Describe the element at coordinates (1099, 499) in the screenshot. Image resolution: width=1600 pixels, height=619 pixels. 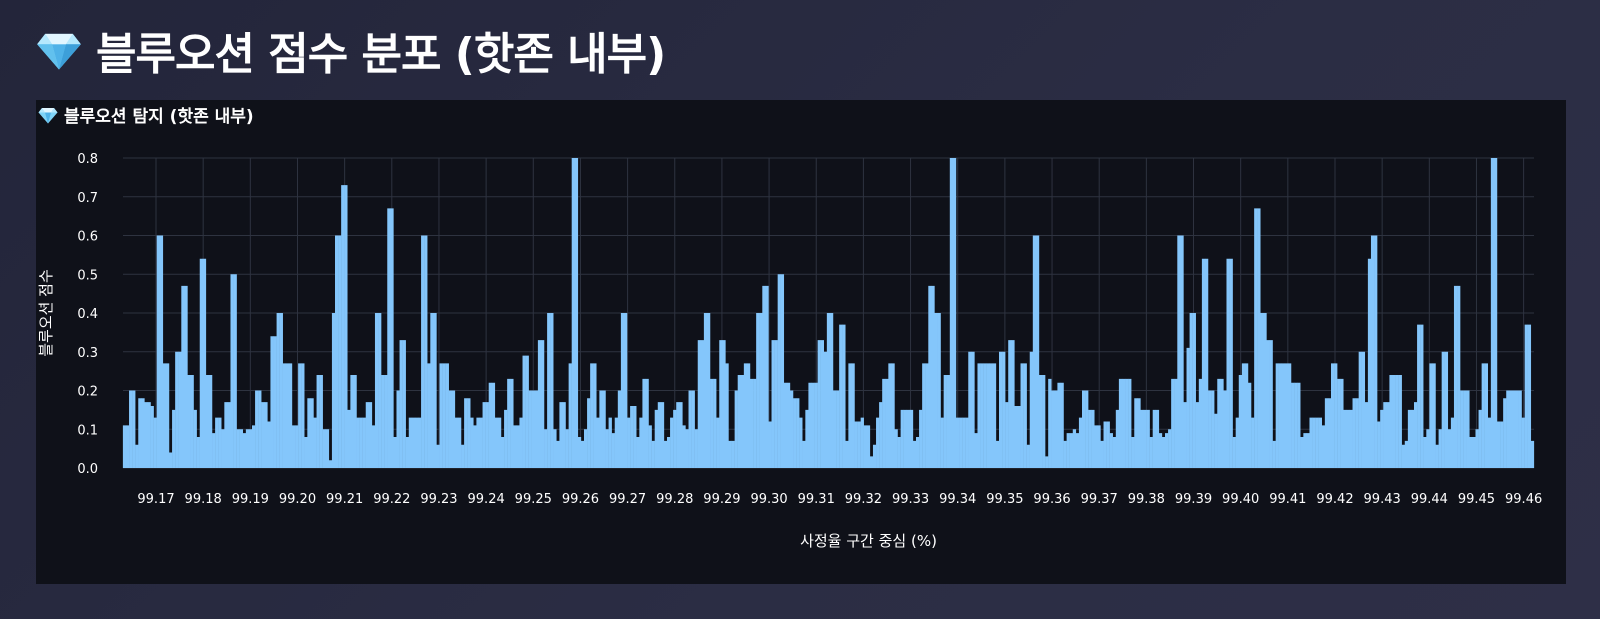
I see `x-tick-label: 99.37` at that location.